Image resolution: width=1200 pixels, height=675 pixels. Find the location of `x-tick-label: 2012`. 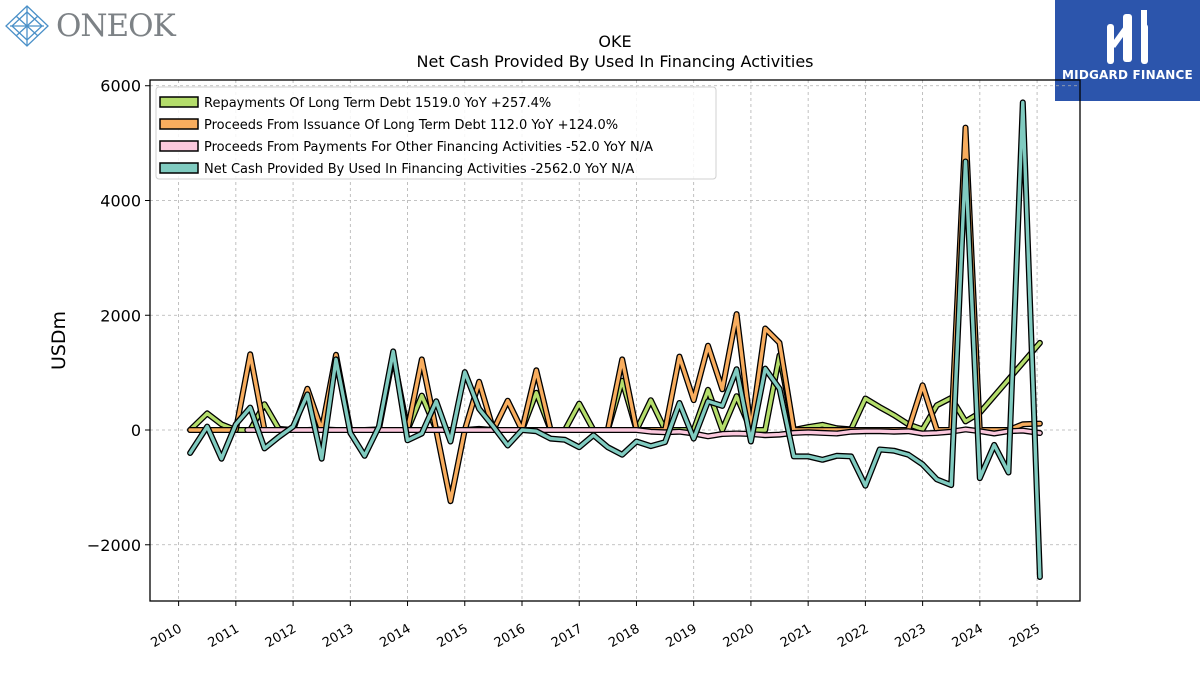

x-tick-label: 2012 is located at coordinates (281, 636).